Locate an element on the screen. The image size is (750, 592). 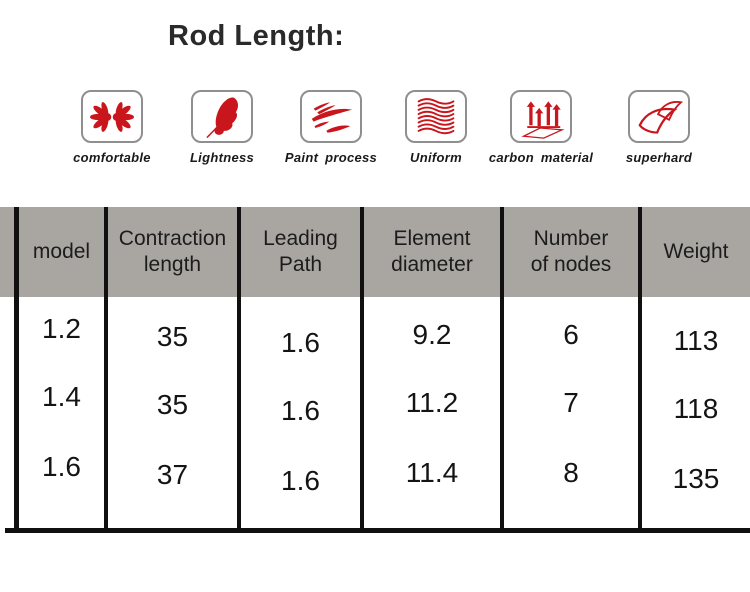
feather-icon is located at coordinates (222, 116).